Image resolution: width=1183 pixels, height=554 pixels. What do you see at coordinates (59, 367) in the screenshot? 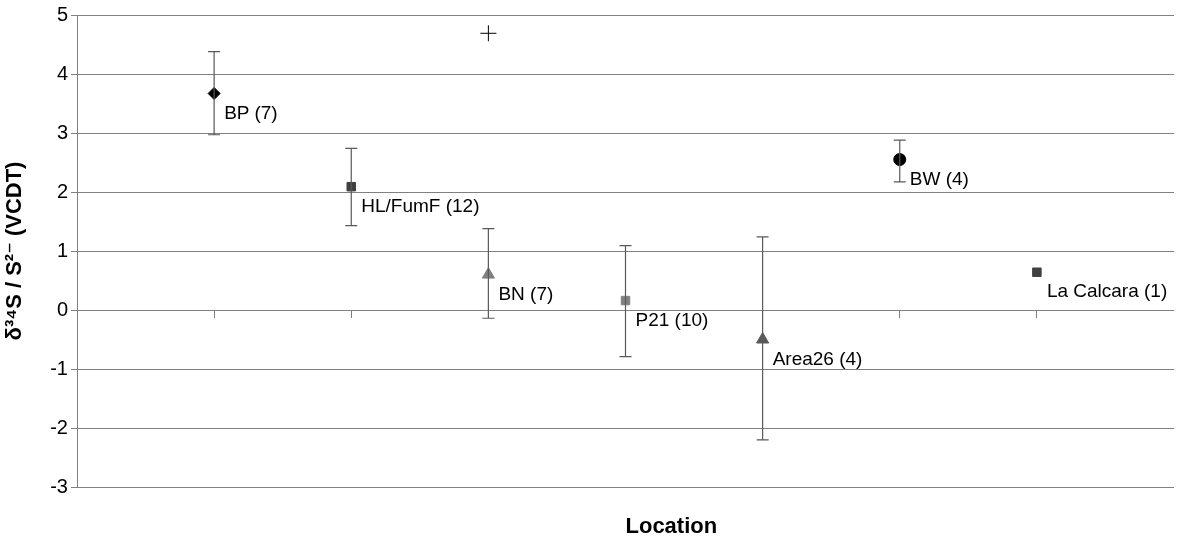
I see `y-tick-label: -1` at bounding box center [59, 367].